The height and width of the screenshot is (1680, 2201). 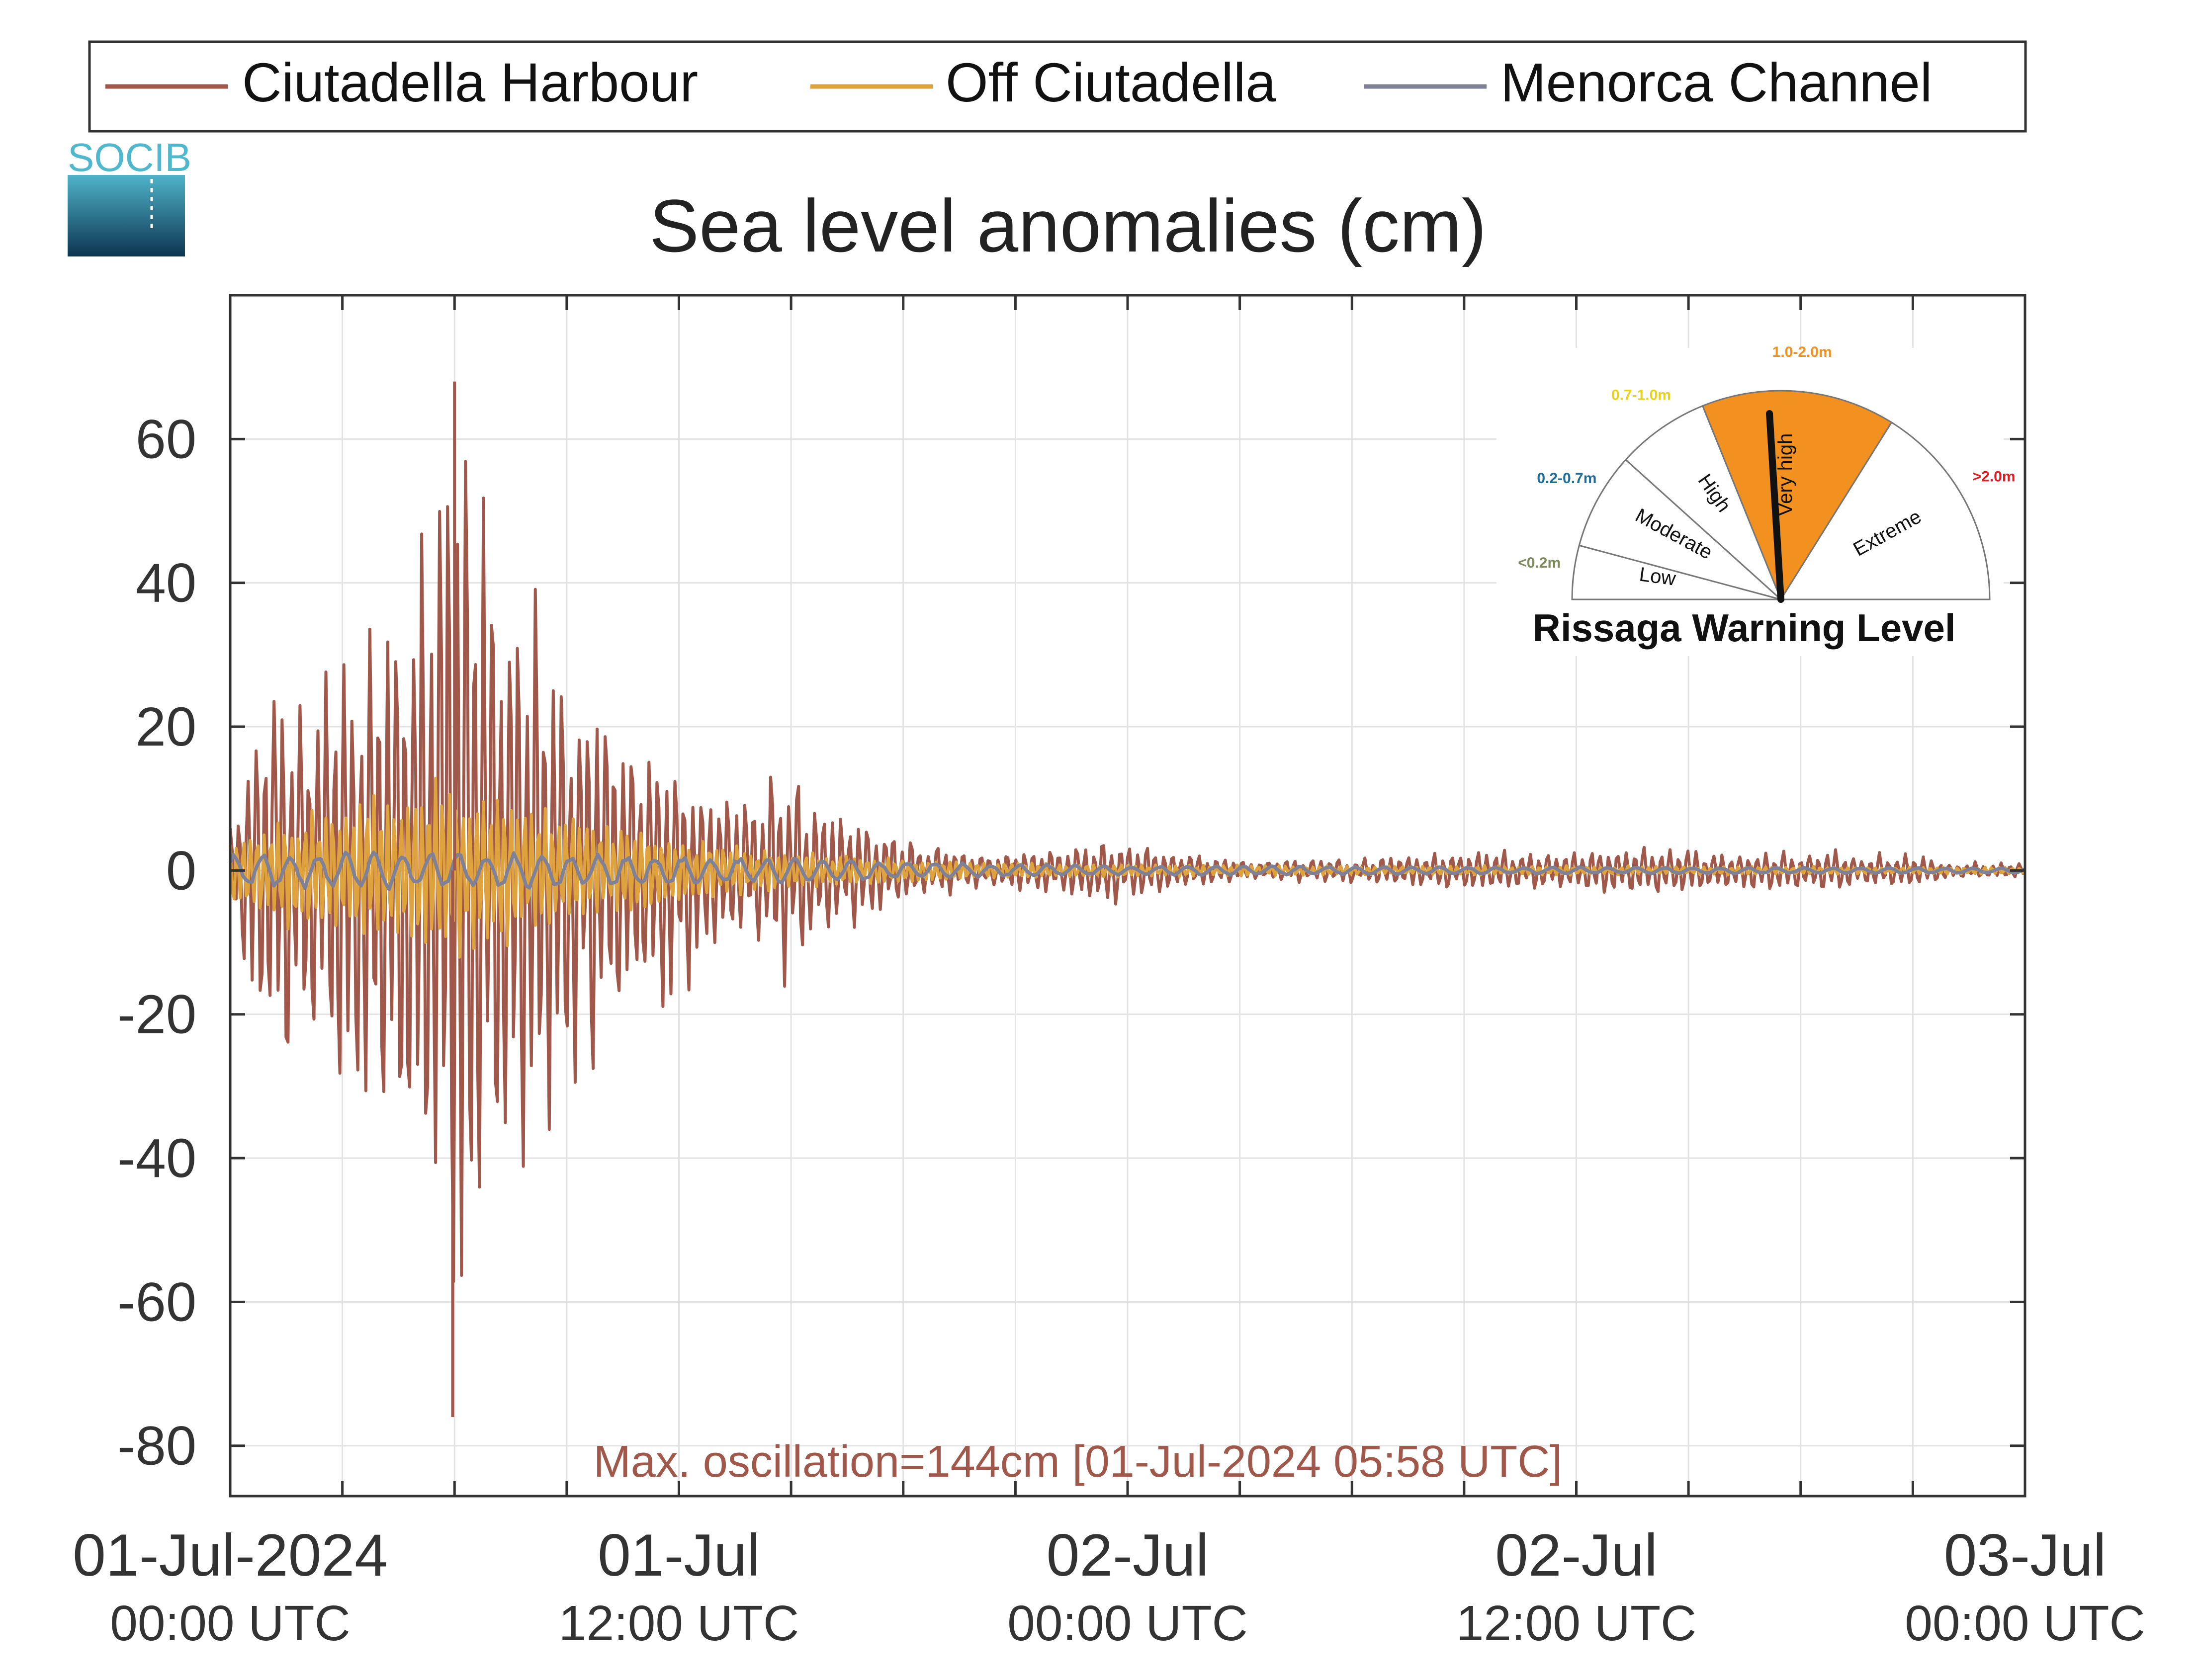 What do you see at coordinates (166, 726) in the screenshot?
I see `y-tick-label: 20` at bounding box center [166, 726].